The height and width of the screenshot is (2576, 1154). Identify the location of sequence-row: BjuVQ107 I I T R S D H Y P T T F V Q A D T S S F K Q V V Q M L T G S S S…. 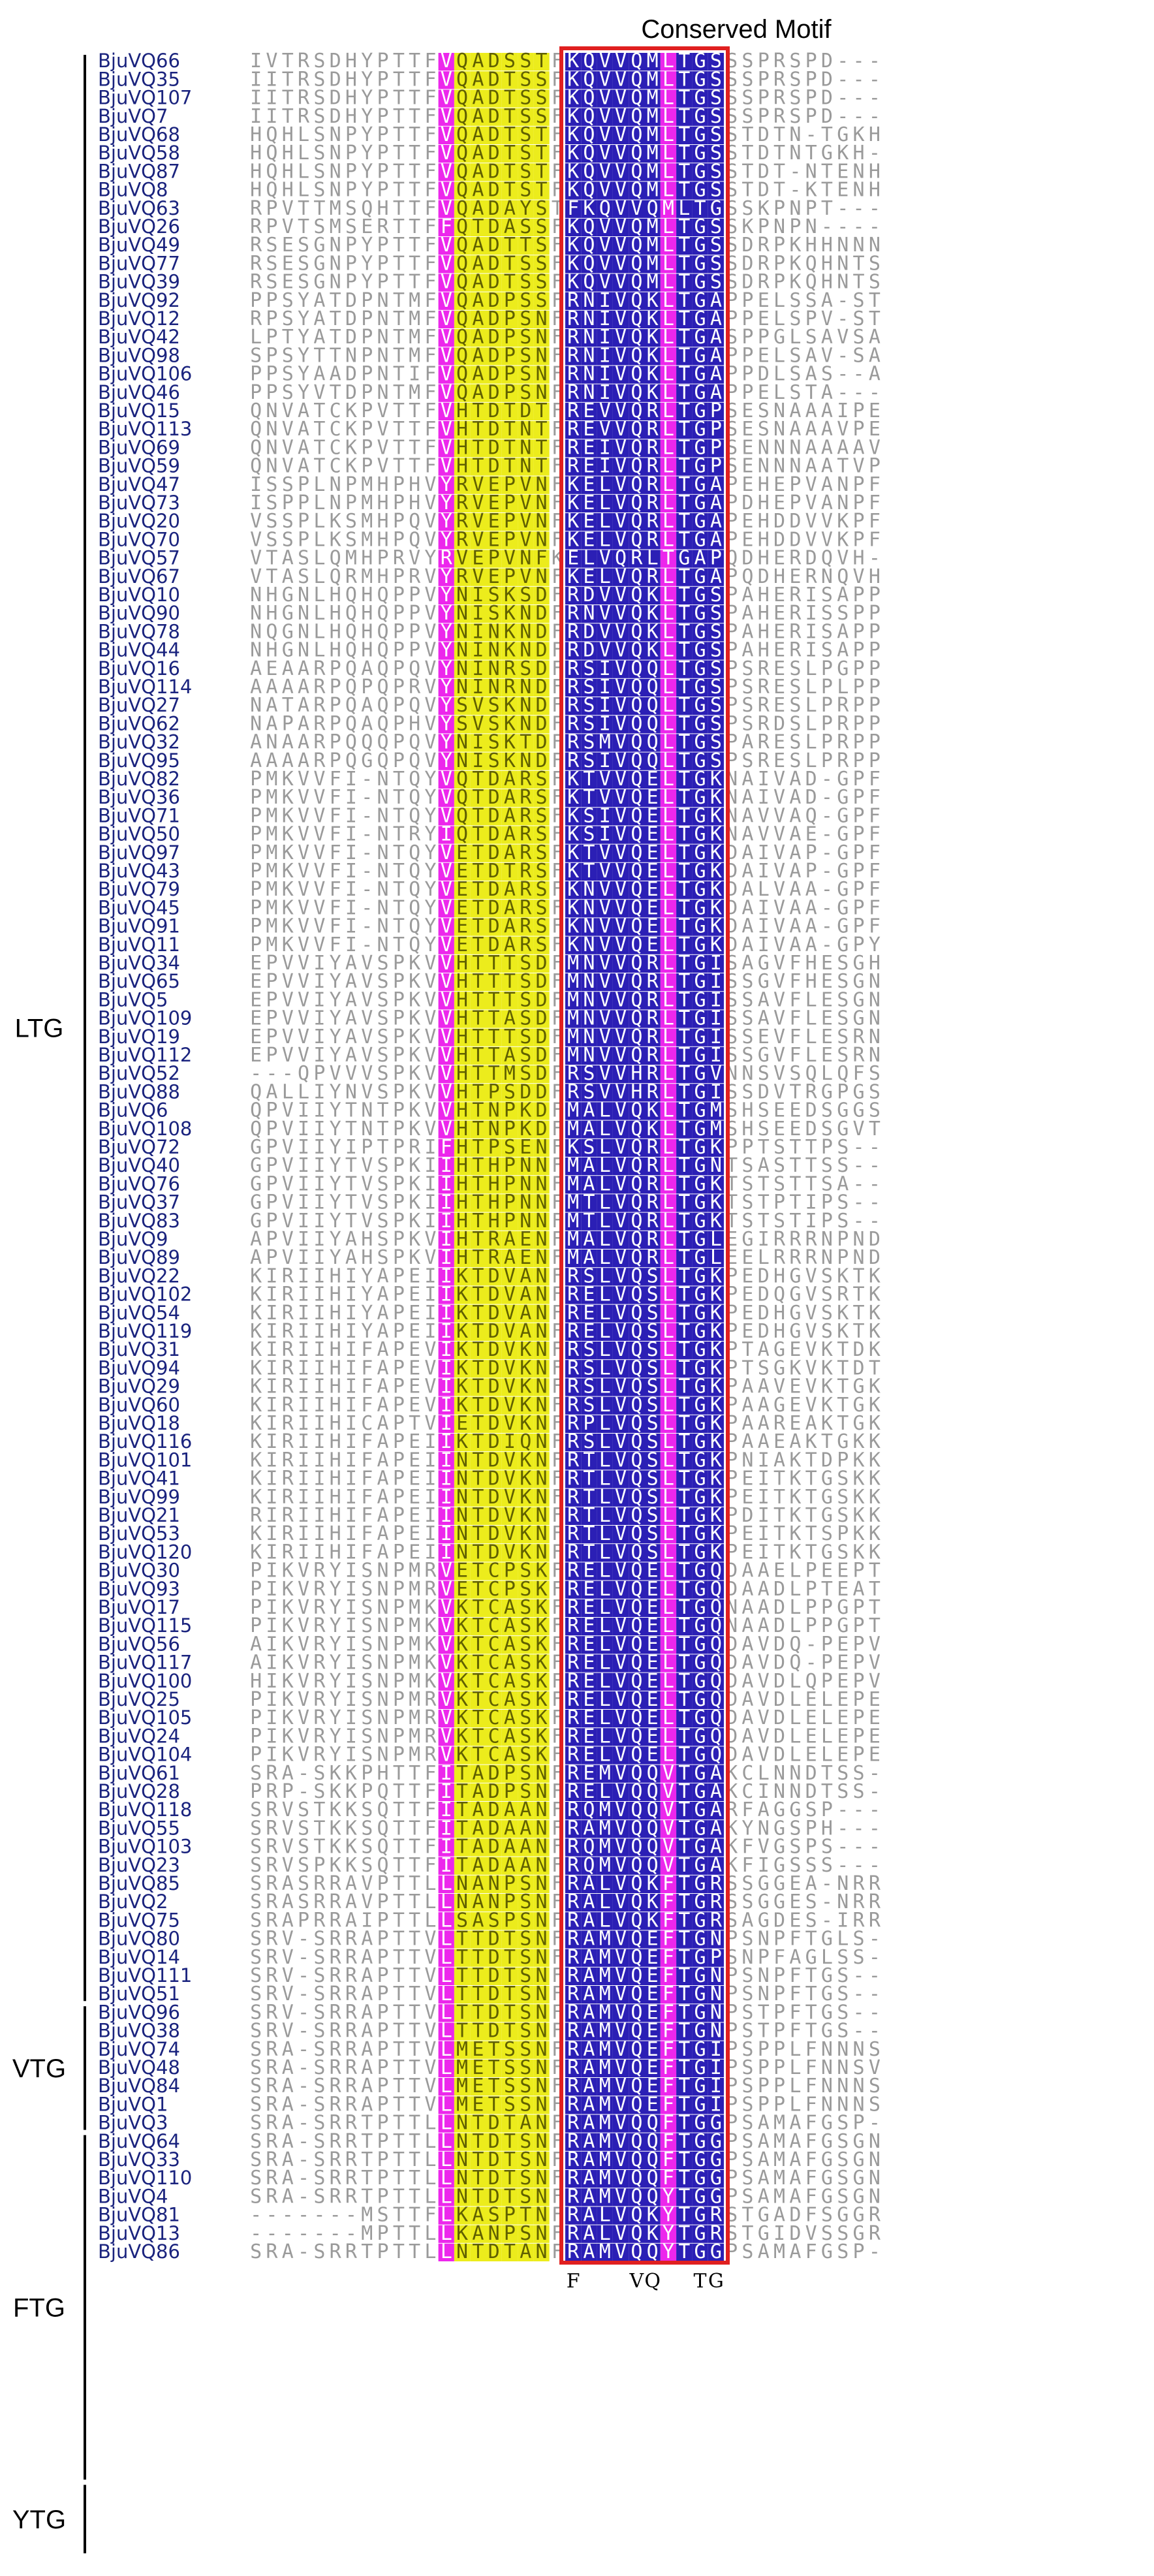
(489, 98).